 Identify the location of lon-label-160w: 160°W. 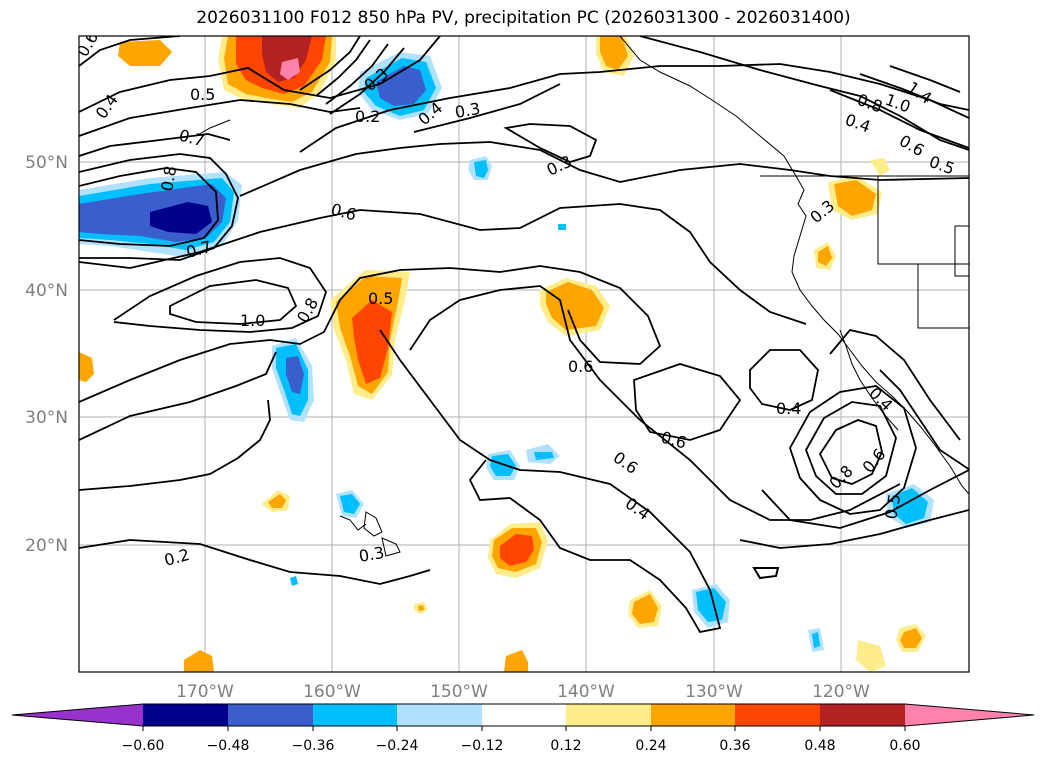
(332, 692).